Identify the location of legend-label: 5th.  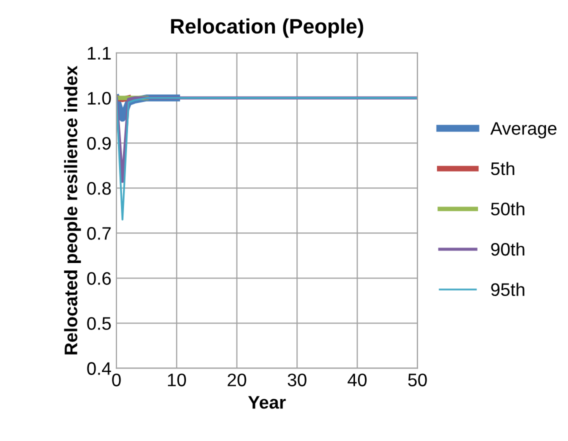
(502, 169).